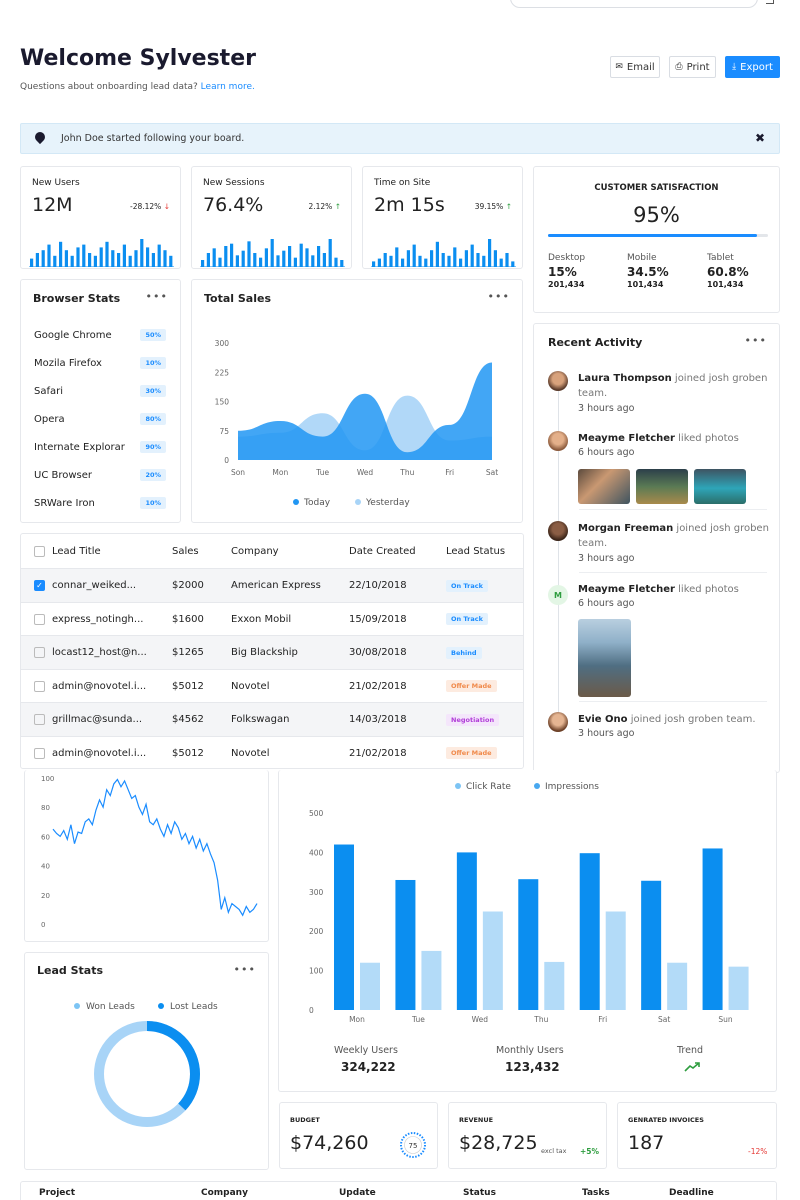  What do you see at coordinates (413, 1146) in the screenshot?
I see `gauge-value: 75` at bounding box center [413, 1146].